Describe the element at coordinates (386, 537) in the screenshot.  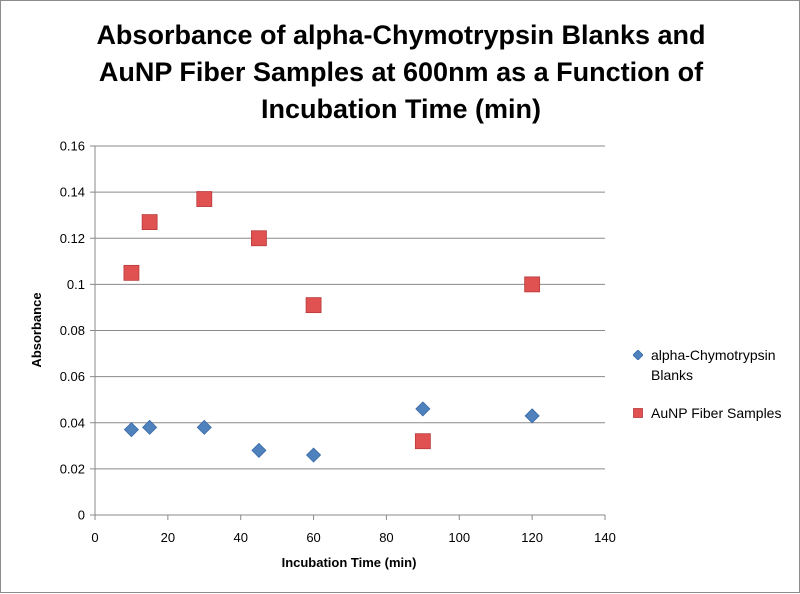
I see `x-tick-label: 80` at that location.